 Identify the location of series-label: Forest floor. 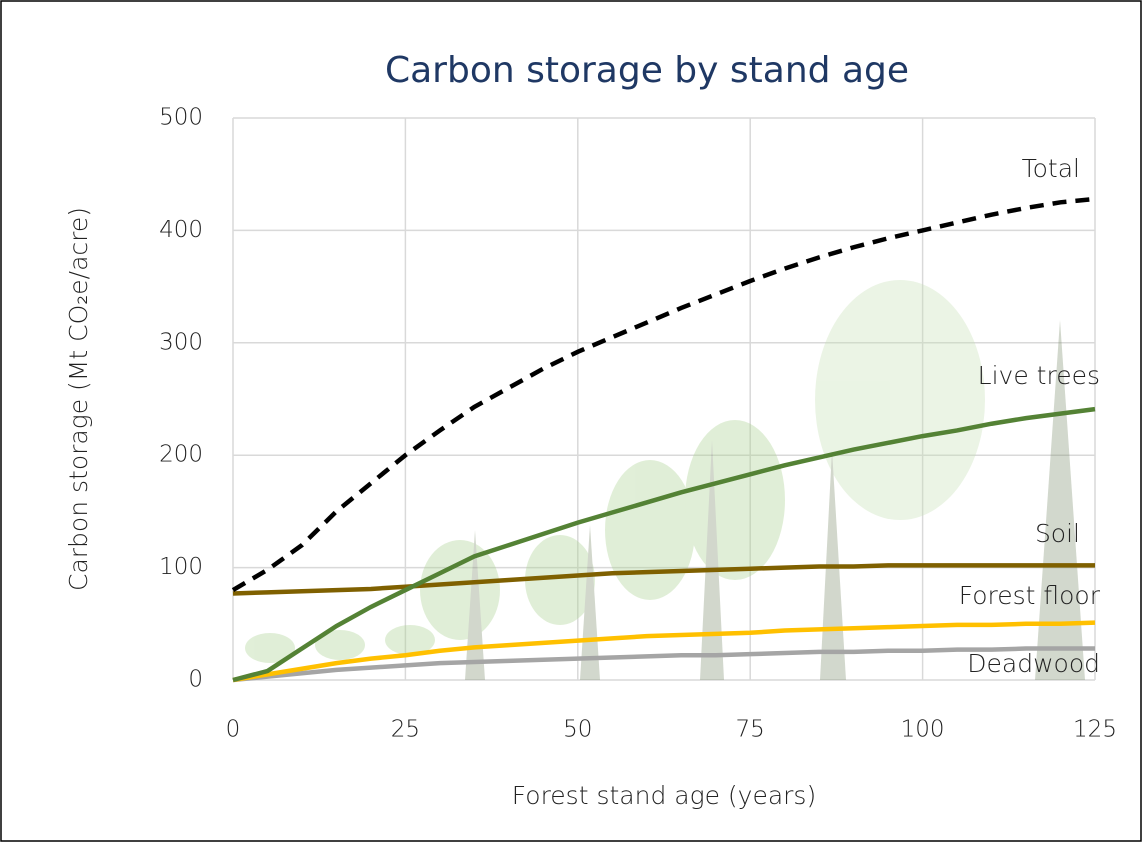
(1030, 595).